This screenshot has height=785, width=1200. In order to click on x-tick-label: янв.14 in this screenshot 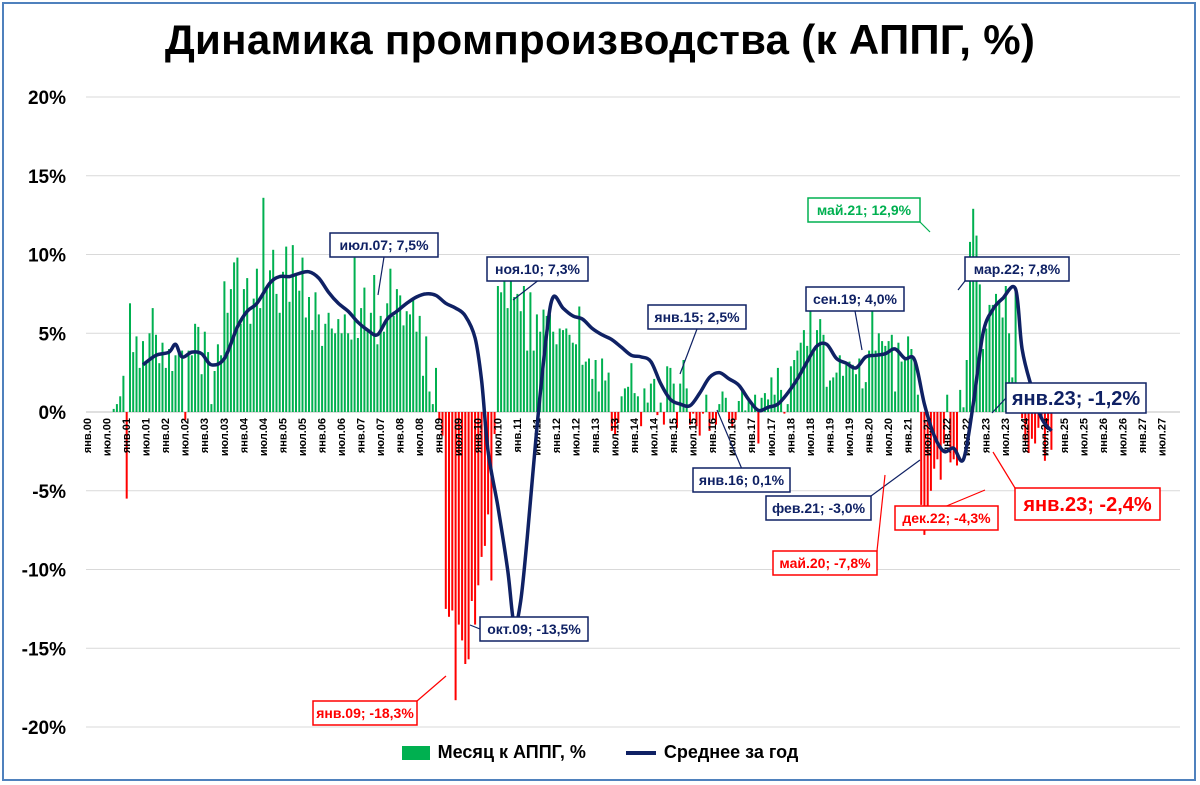, I will do `click(635, 435)`.